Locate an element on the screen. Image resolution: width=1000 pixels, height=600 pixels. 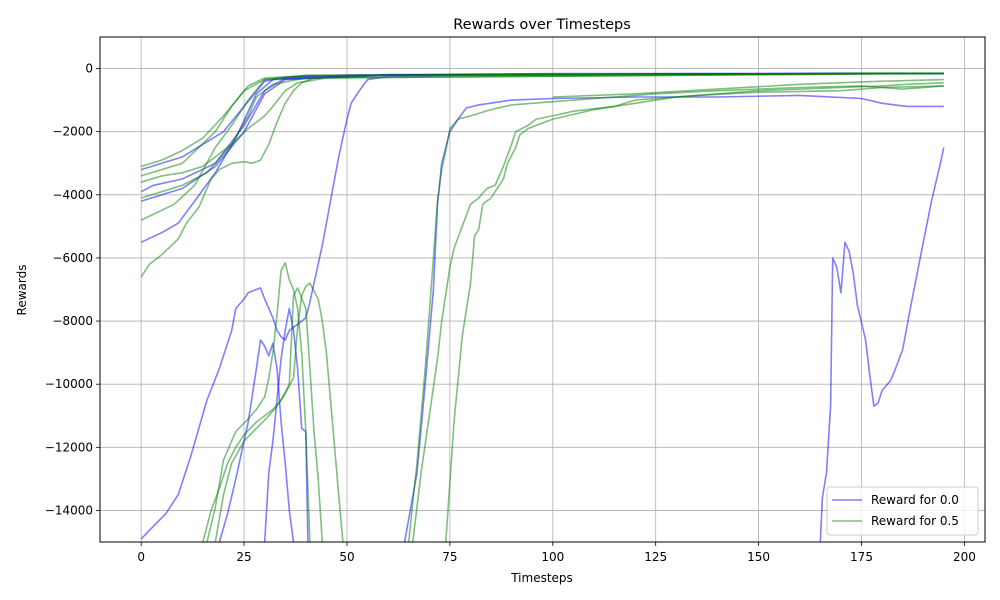
x-axis-label: Timesteps is located at coordinates (541, 578).